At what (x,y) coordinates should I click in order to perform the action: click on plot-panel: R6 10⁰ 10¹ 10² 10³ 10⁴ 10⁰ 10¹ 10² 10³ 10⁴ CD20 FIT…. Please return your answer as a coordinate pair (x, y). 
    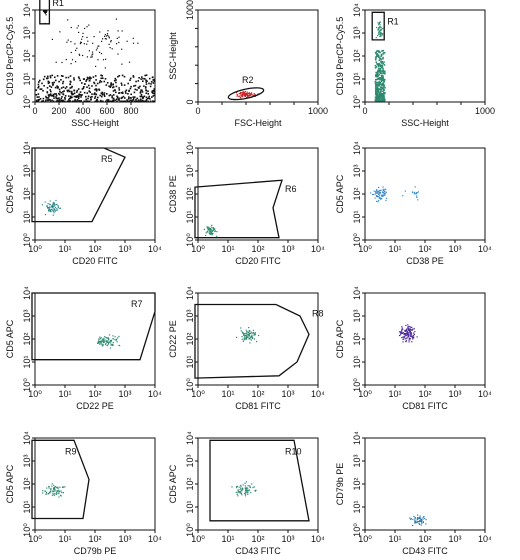
    Looking at the image, I should click on (246, 203).